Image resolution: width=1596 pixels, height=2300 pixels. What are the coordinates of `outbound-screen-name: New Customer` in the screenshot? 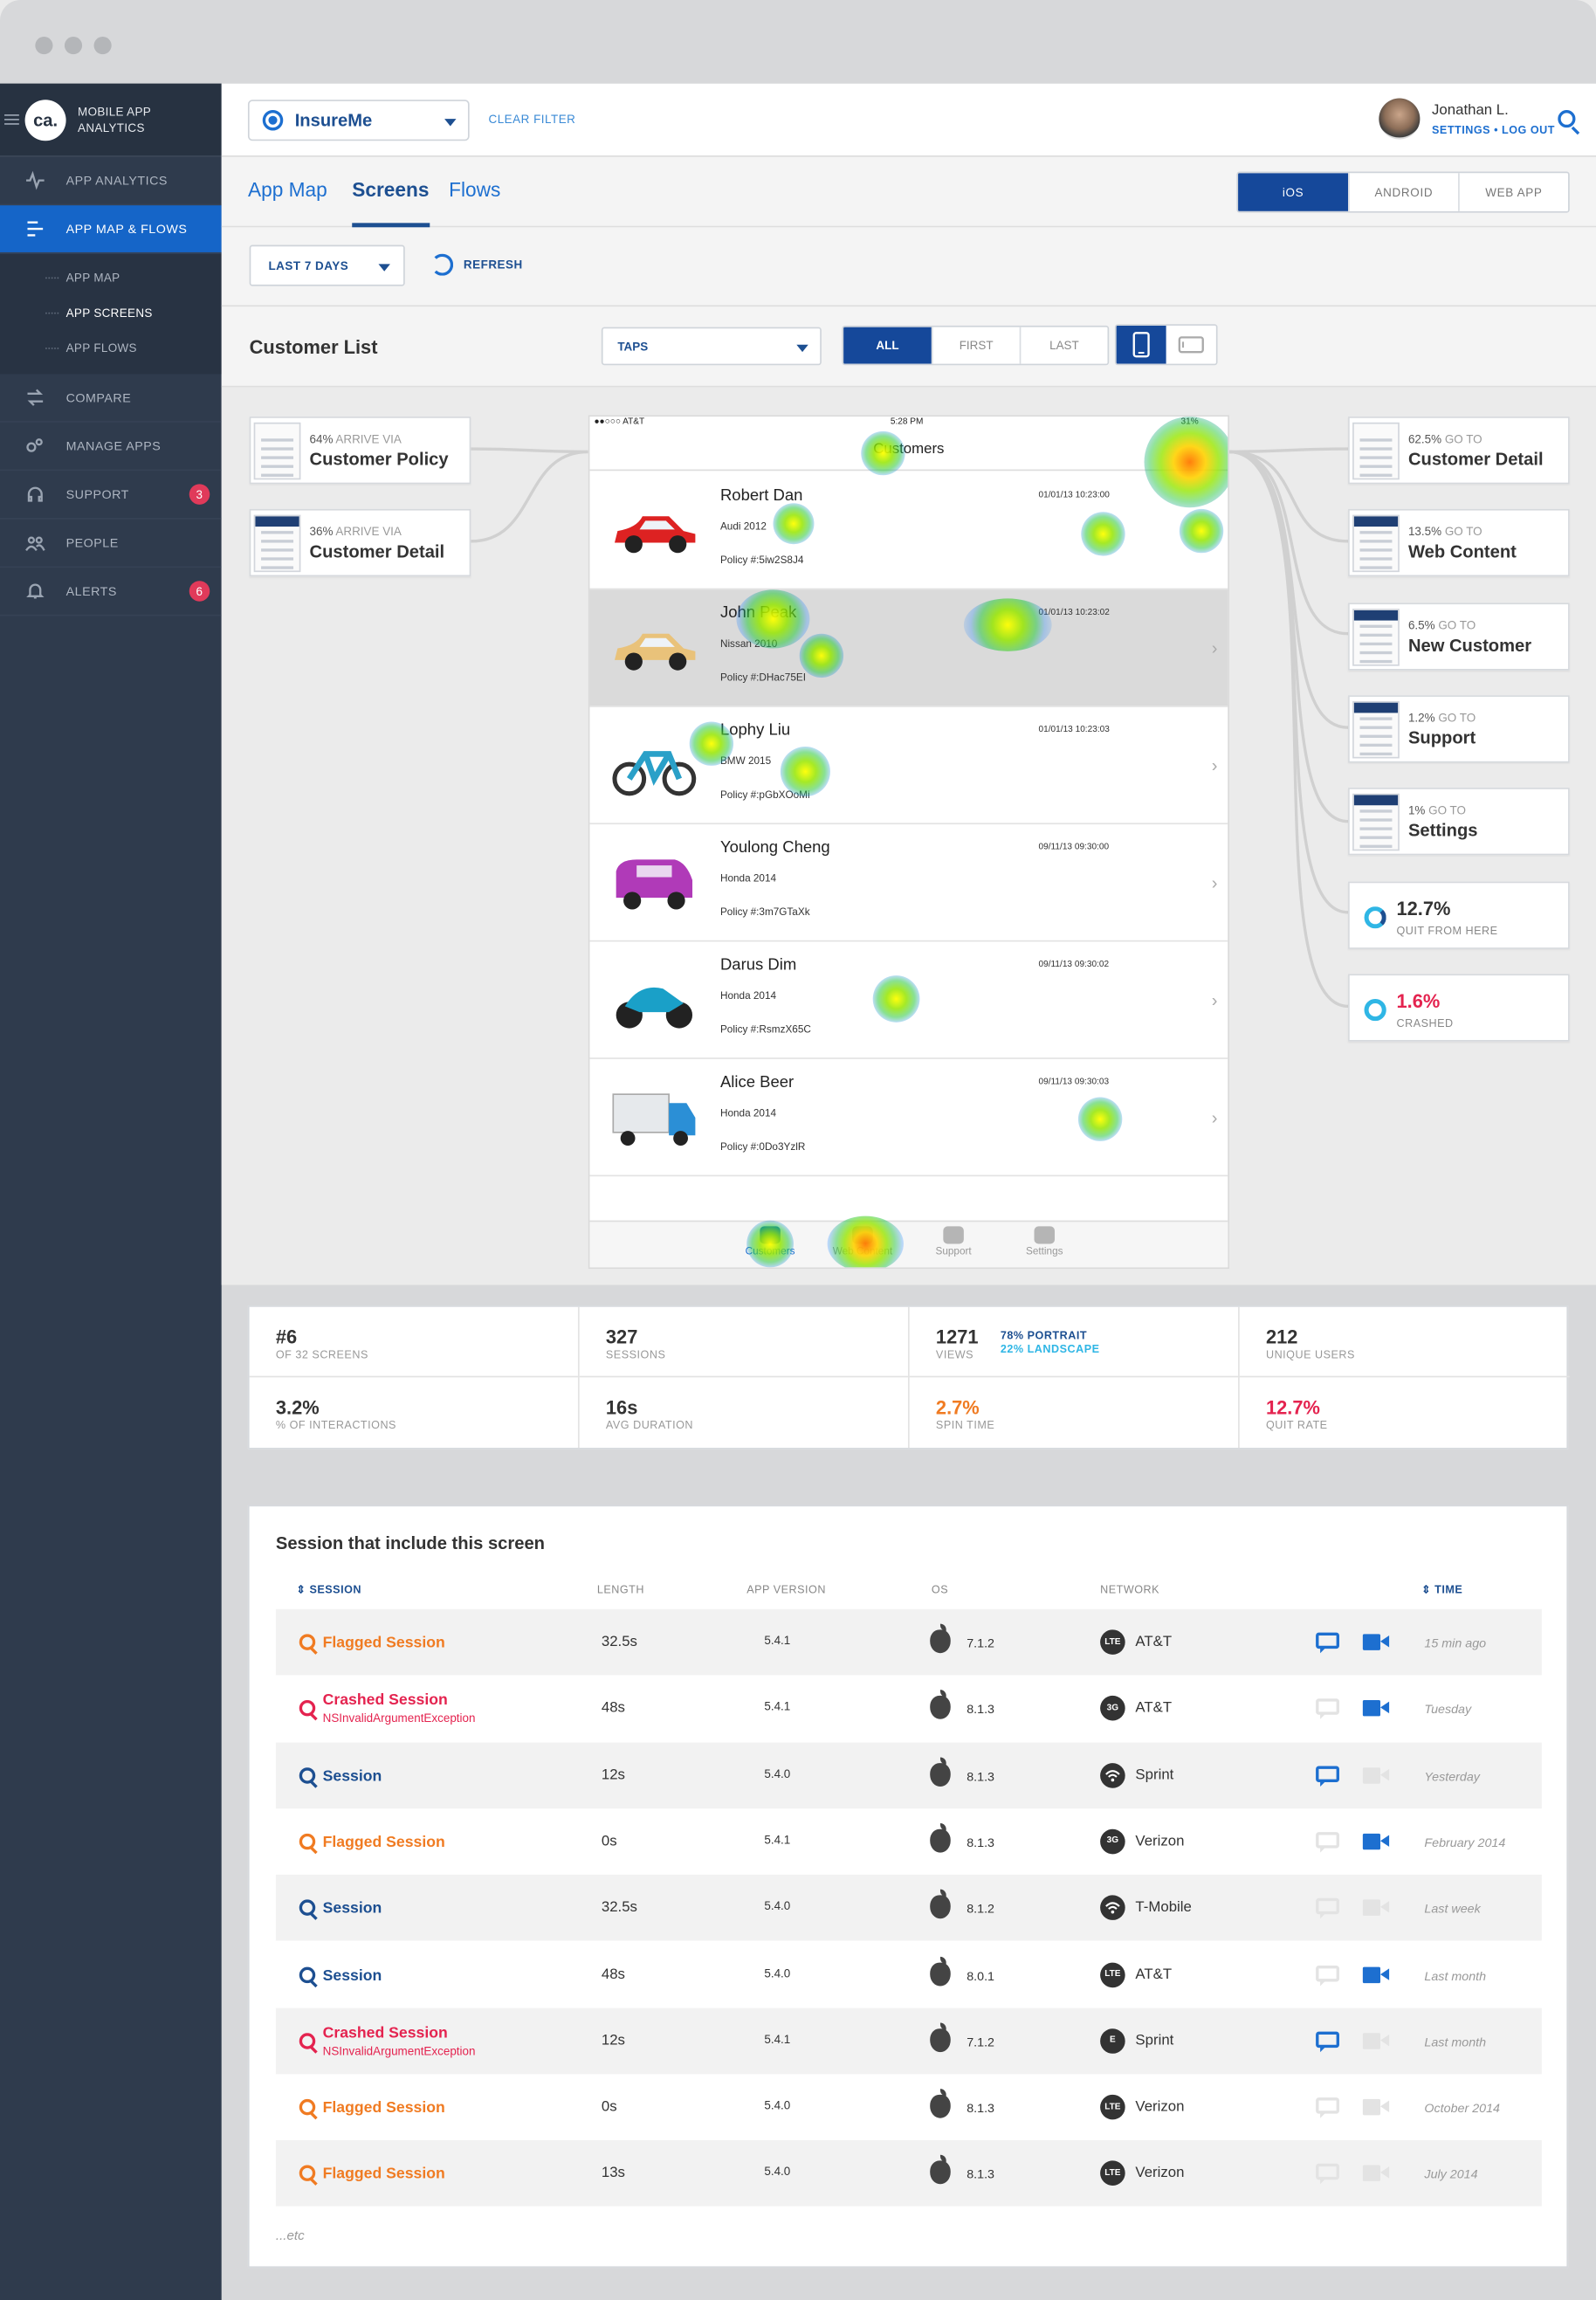 It's located at (1470, 645).